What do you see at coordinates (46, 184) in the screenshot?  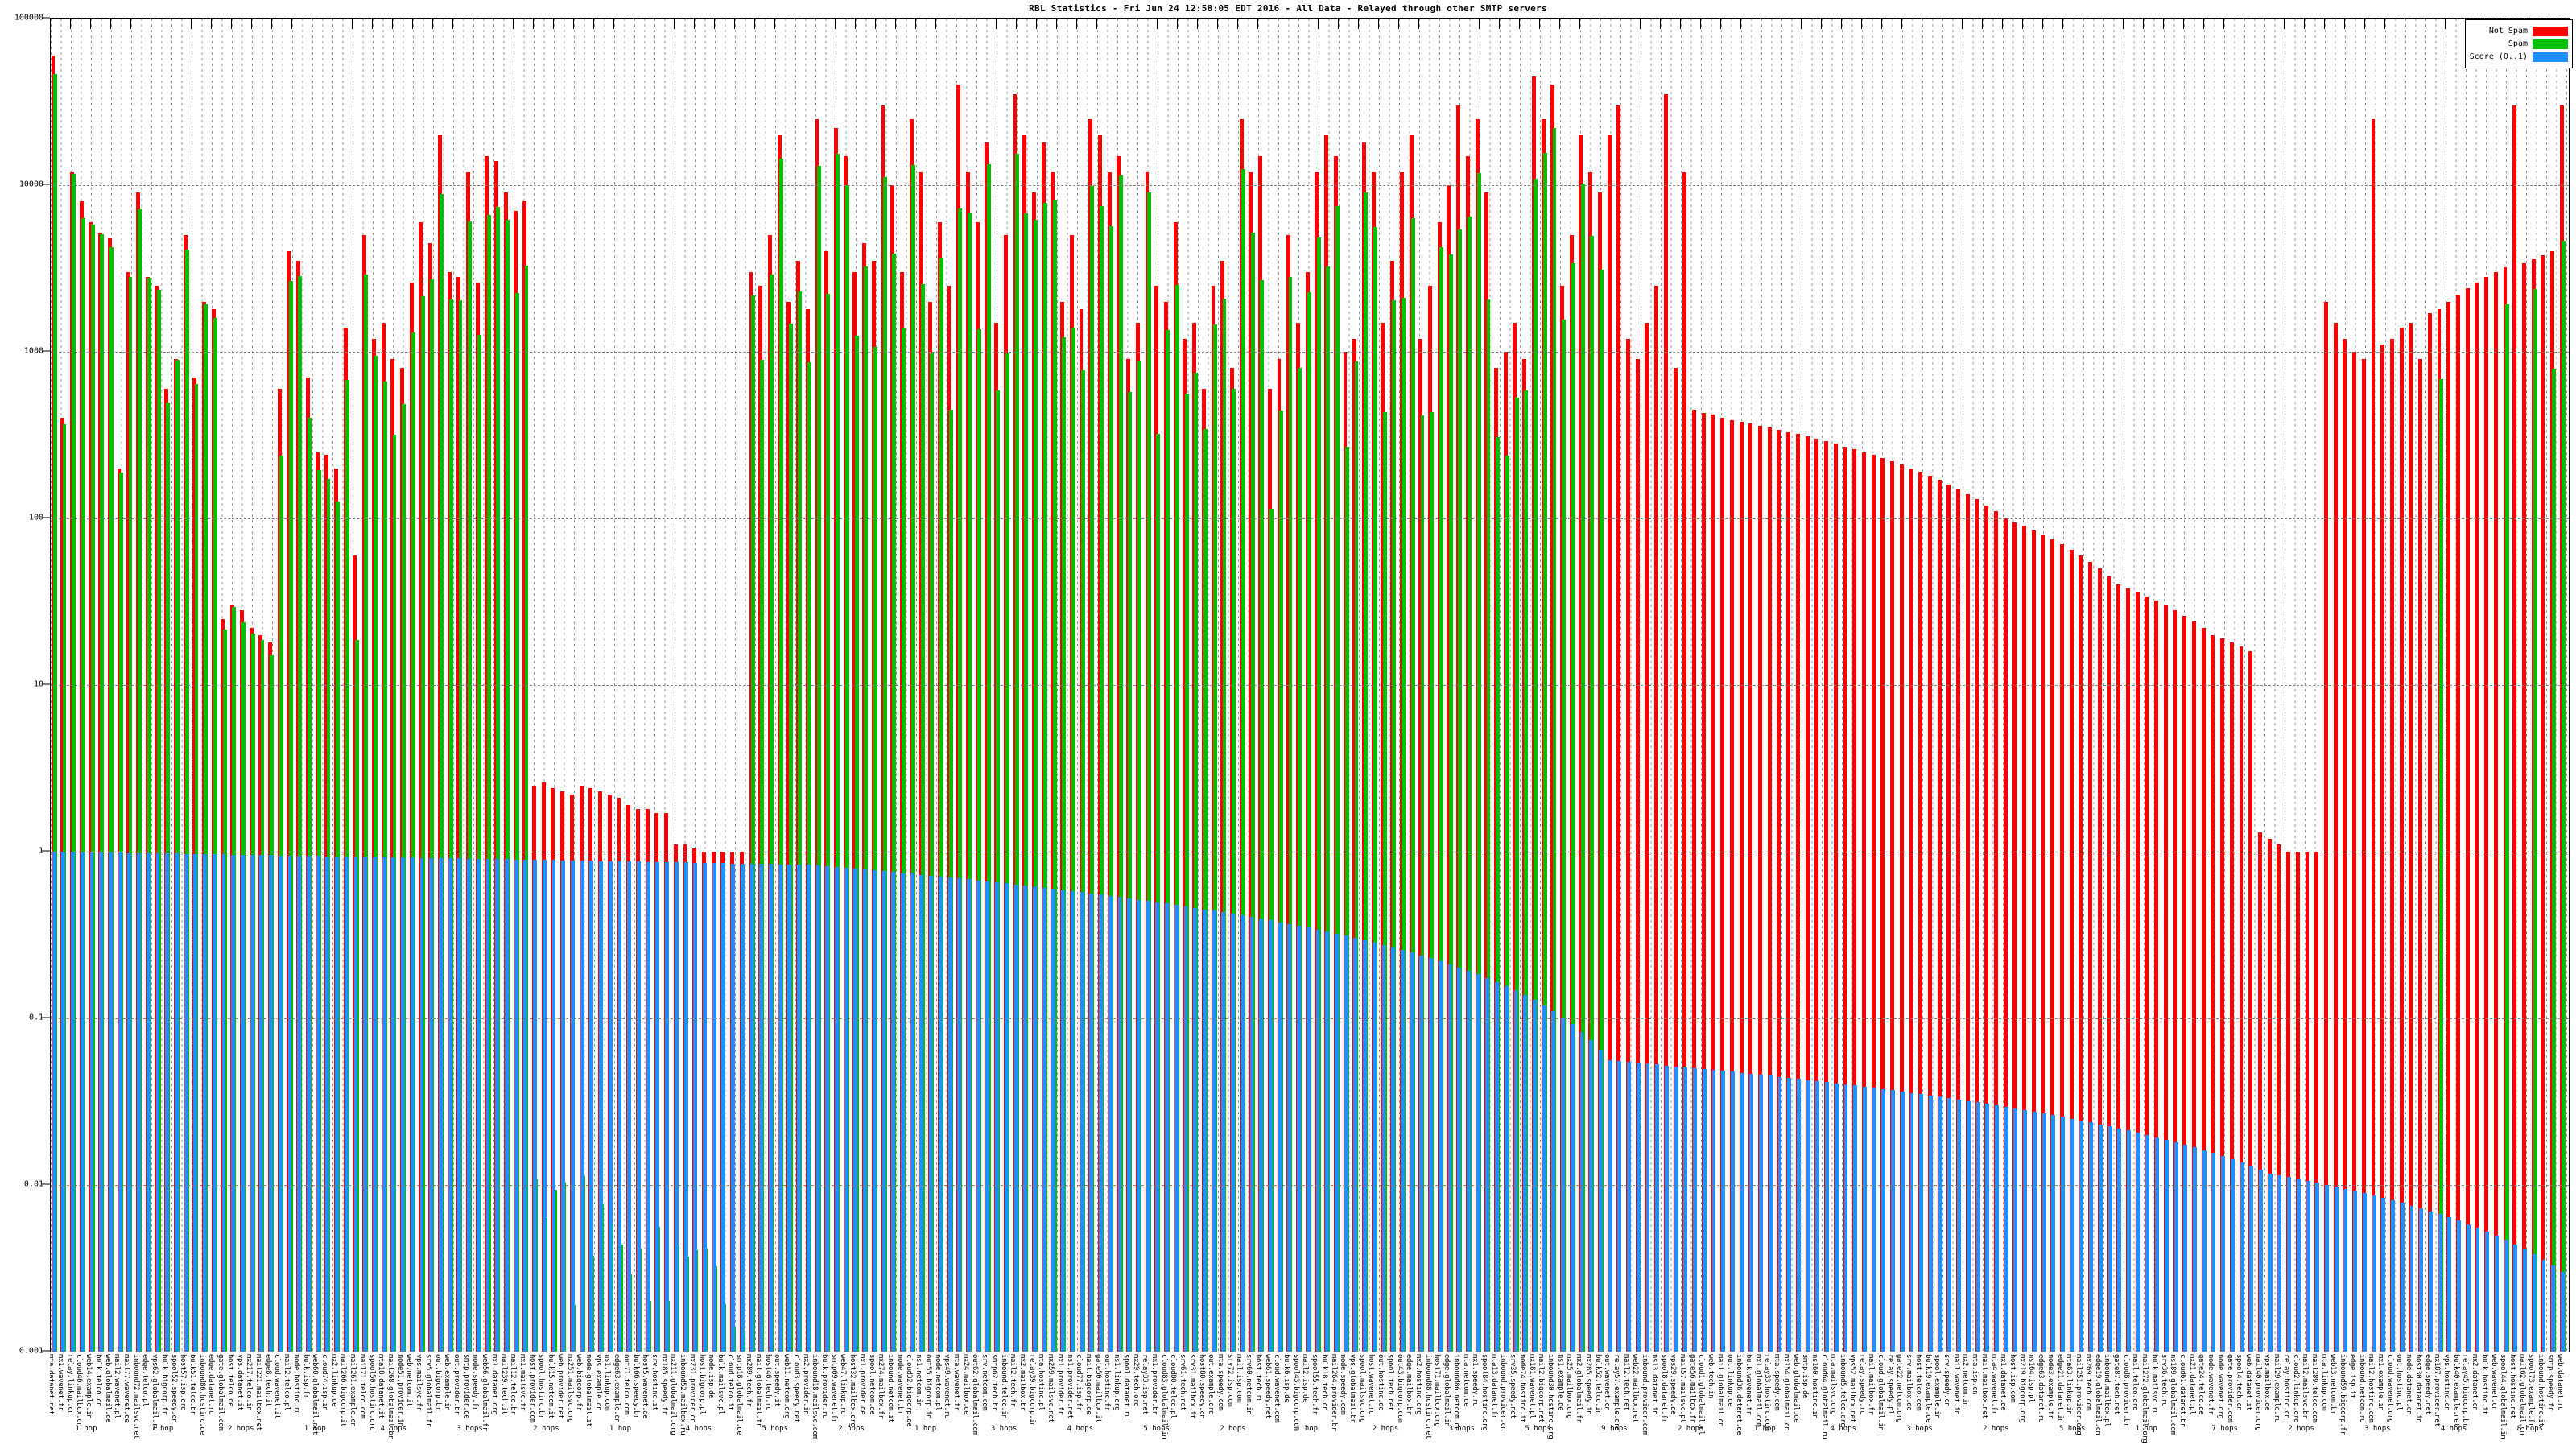 I see `y-tick-mark` at bounding box center [46, 184].